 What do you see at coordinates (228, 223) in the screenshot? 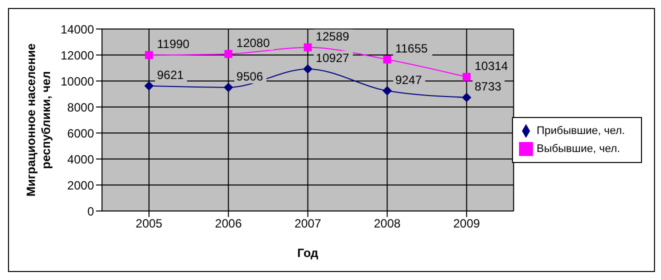
I see `x-tick-label: 2006` at bounding box center [228, 223].